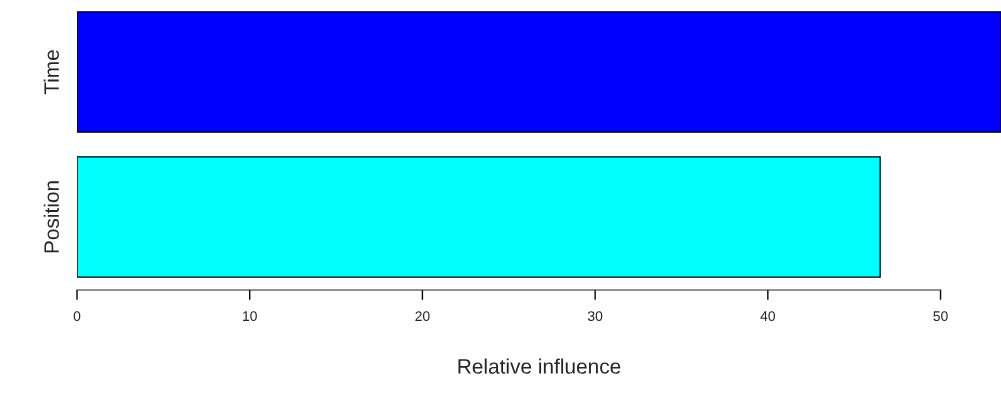 This screenshot has width=1001, height=408. What do you see at coordinates (539, 366) in the screenshot?
I see `x-axis-title: Relative influence` at bounding box center [539, 366].